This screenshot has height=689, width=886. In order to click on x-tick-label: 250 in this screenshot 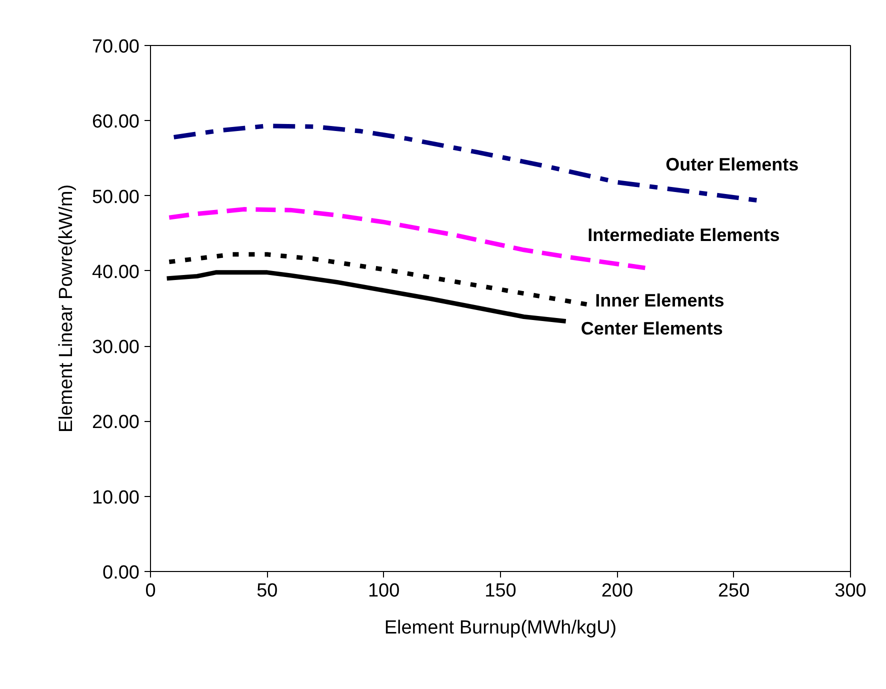, I will do `click(734, 591)`.